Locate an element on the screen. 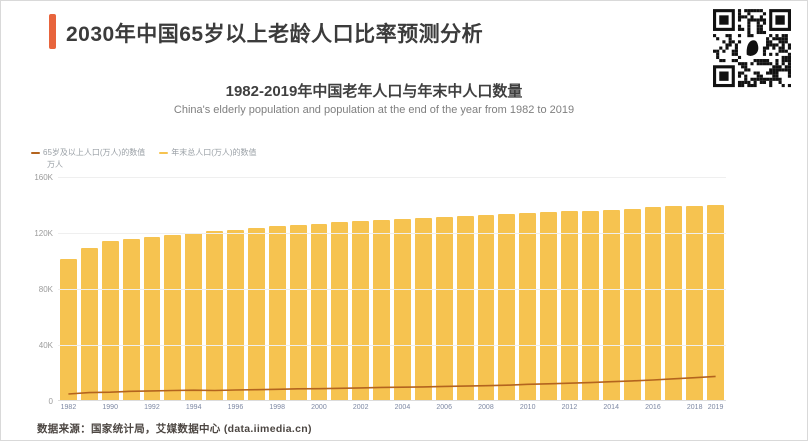 The width and height of the screenshot is (808, 441). y-tick-label: 40K is located at coordinates (45, 345).